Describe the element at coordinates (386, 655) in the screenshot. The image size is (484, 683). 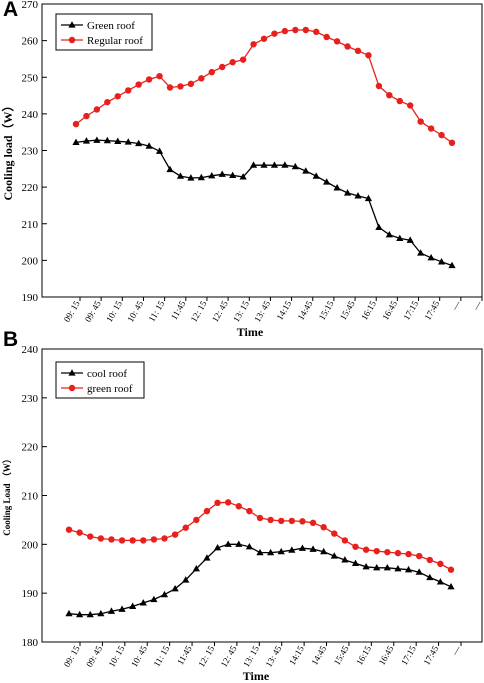
I see `x-tick-label: 16:45` at that location.